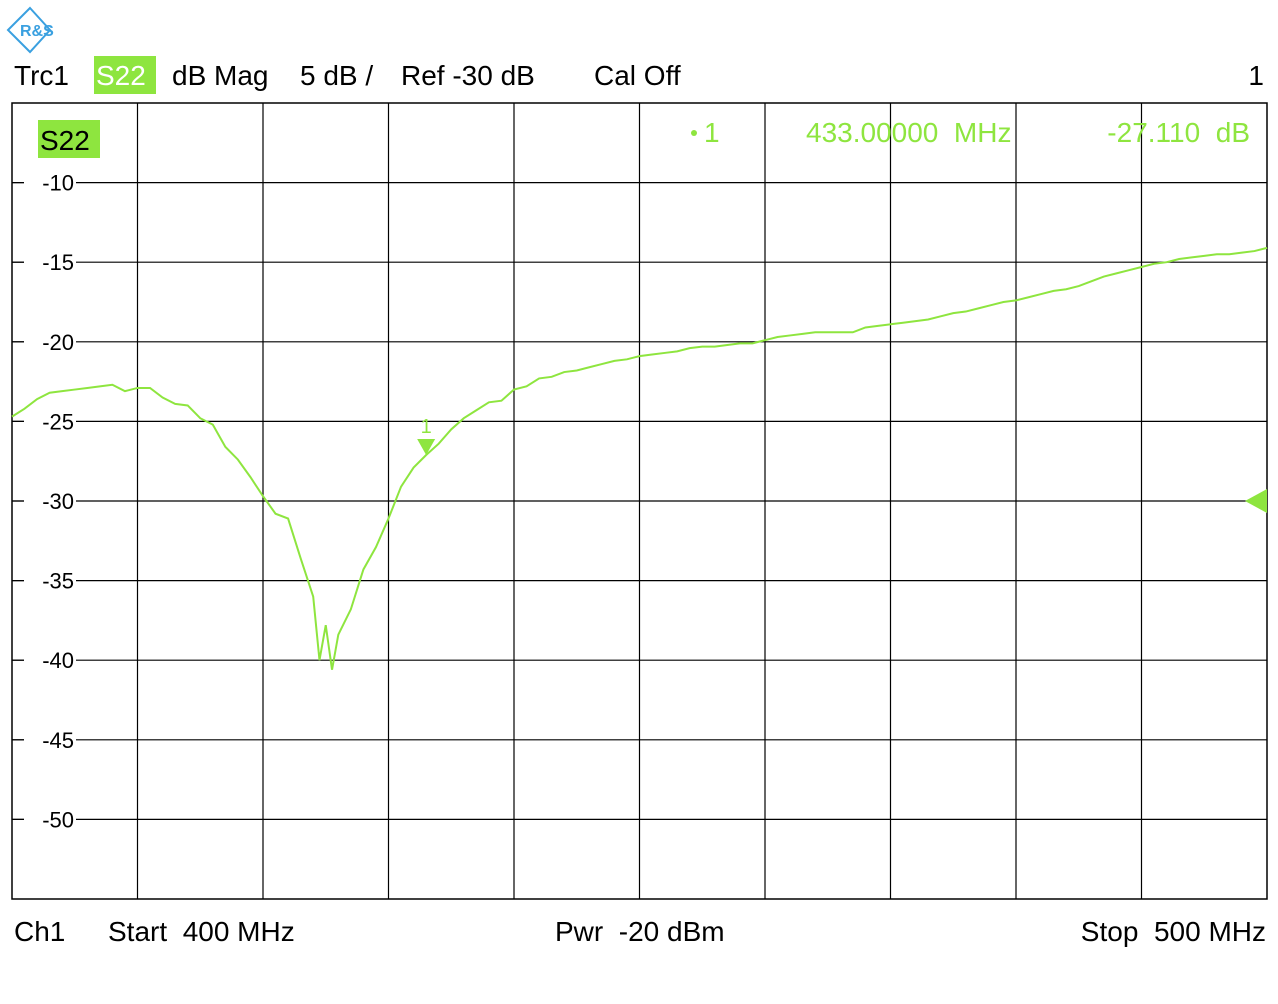 The width and height of the screenshot is (1278, 1004). What do you see at coordinates (58, 342) in the screenshot?
I see `y-tick-label: -20` at bounding box center [58, 342].